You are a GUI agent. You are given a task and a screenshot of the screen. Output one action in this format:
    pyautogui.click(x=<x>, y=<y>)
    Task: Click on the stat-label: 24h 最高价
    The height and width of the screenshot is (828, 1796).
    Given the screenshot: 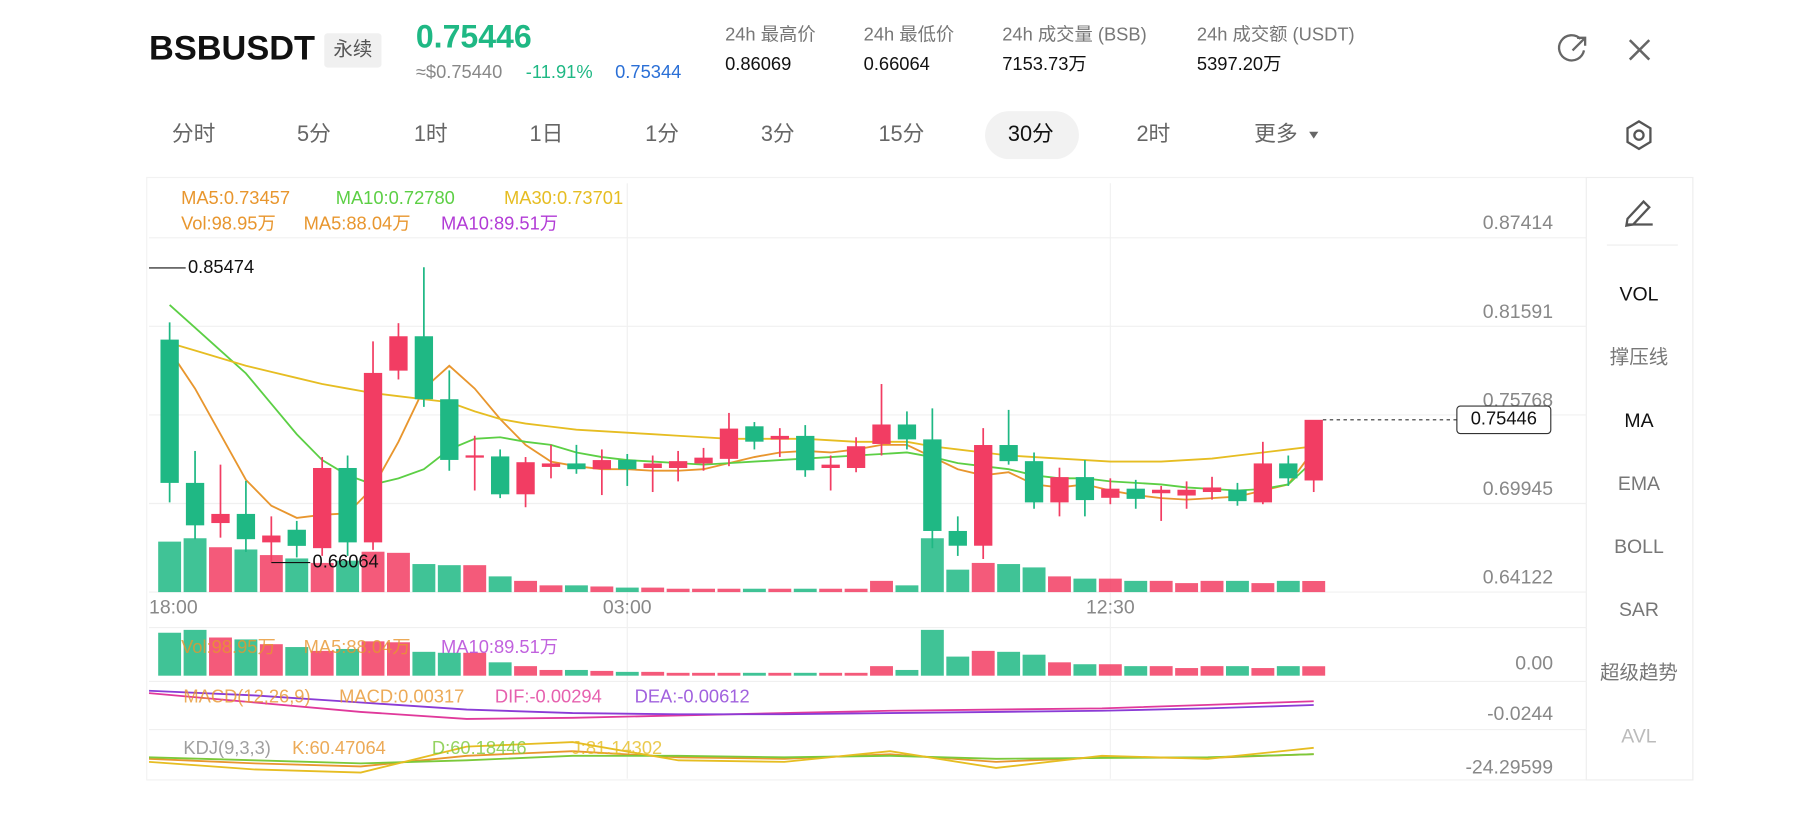 What is the action you would take?
    pyautogui.click(x=770, y=33)
    